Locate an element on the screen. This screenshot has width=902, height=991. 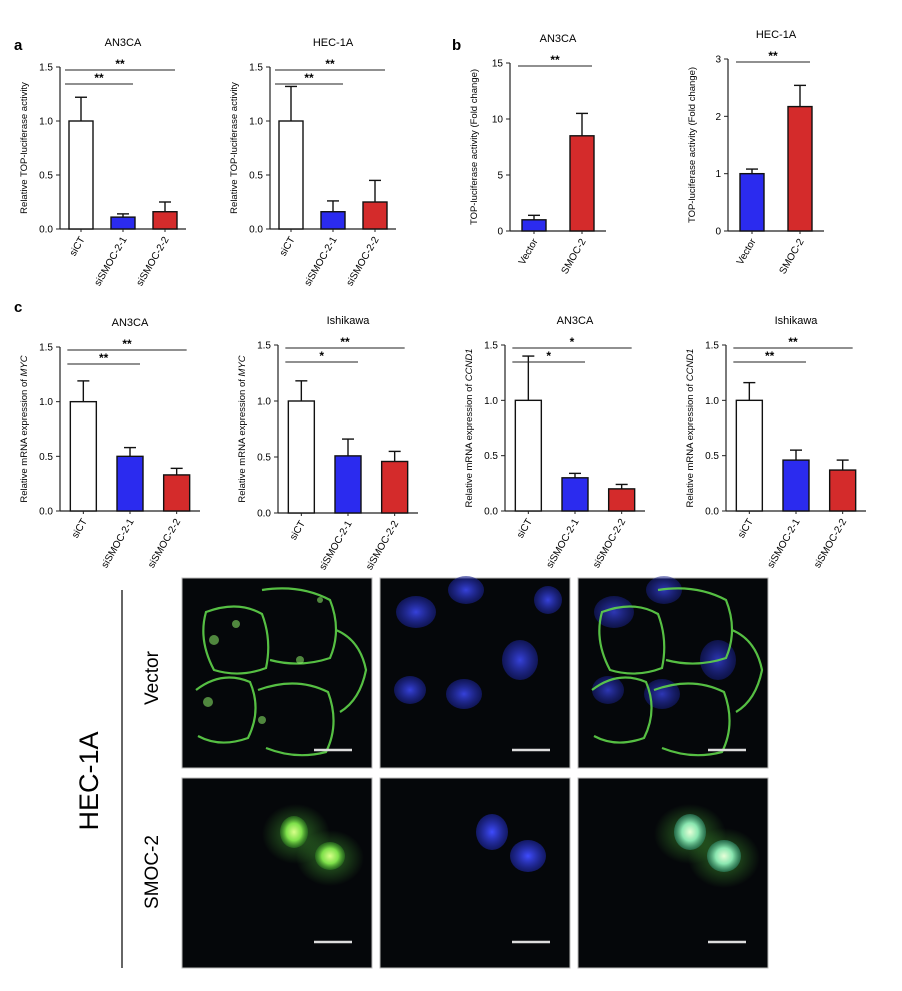
y-tick-label: 5 is located at coordinates (500, 176).